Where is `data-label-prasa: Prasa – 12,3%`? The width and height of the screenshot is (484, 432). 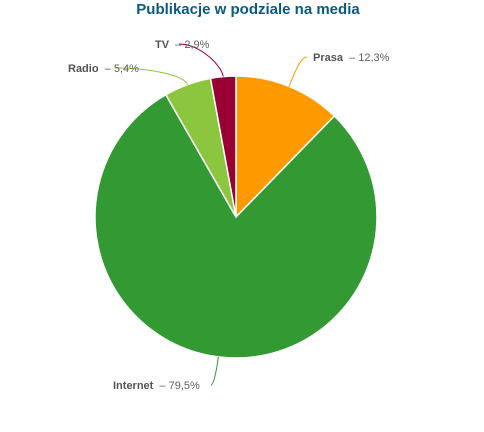
data-label-prasa: Prasa – 12,3% is located at coordinates (351, 58).